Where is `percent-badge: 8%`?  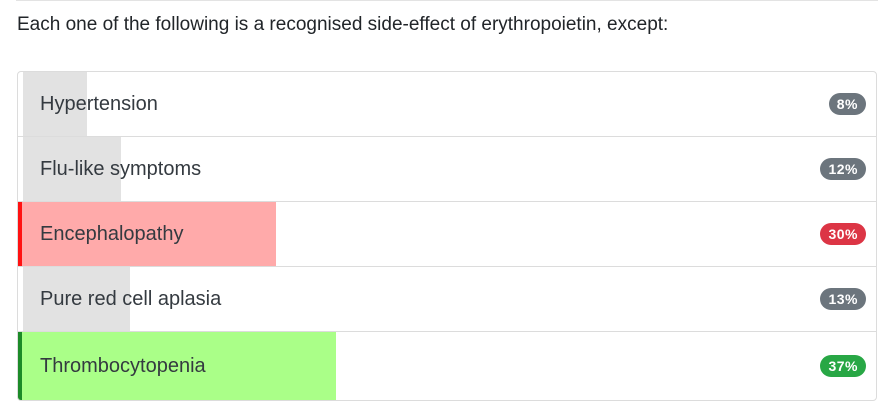 percent-badge: 8% is located at coordinates (847, 104).